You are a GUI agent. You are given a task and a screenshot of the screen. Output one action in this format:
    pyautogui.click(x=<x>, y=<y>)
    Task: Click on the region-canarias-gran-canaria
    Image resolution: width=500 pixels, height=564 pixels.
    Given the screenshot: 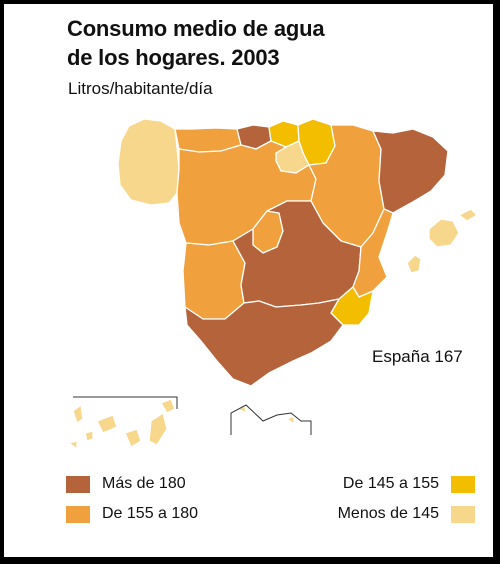 What is the action you would take?
    pyautogui.click(x=133, y=438)
    